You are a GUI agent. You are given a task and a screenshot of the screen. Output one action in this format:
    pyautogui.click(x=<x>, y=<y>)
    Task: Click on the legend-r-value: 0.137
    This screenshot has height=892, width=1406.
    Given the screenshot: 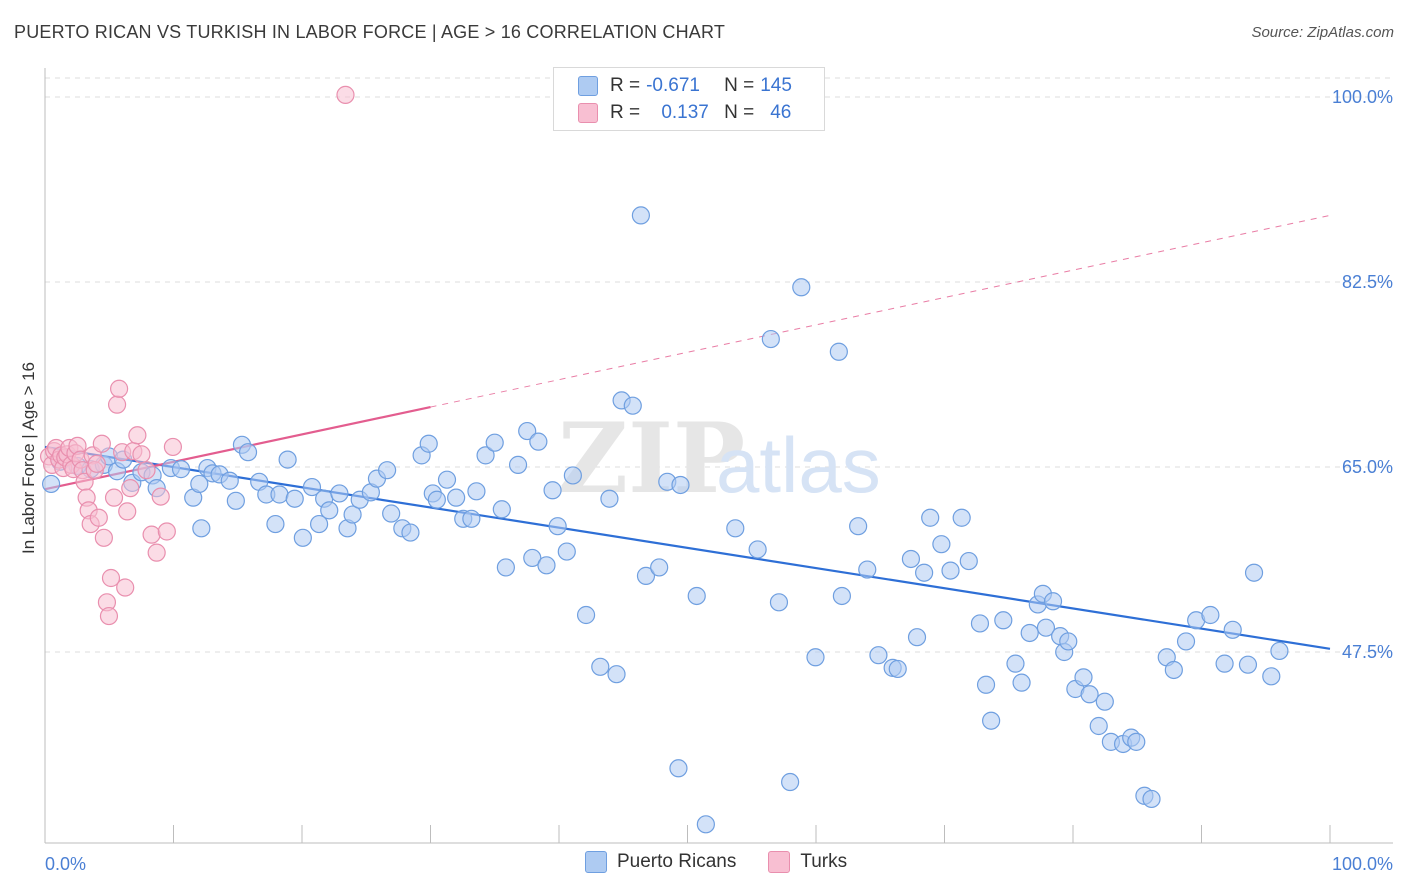 What is the action you would take?
    pyautogui.click(x=685, y=112)
    